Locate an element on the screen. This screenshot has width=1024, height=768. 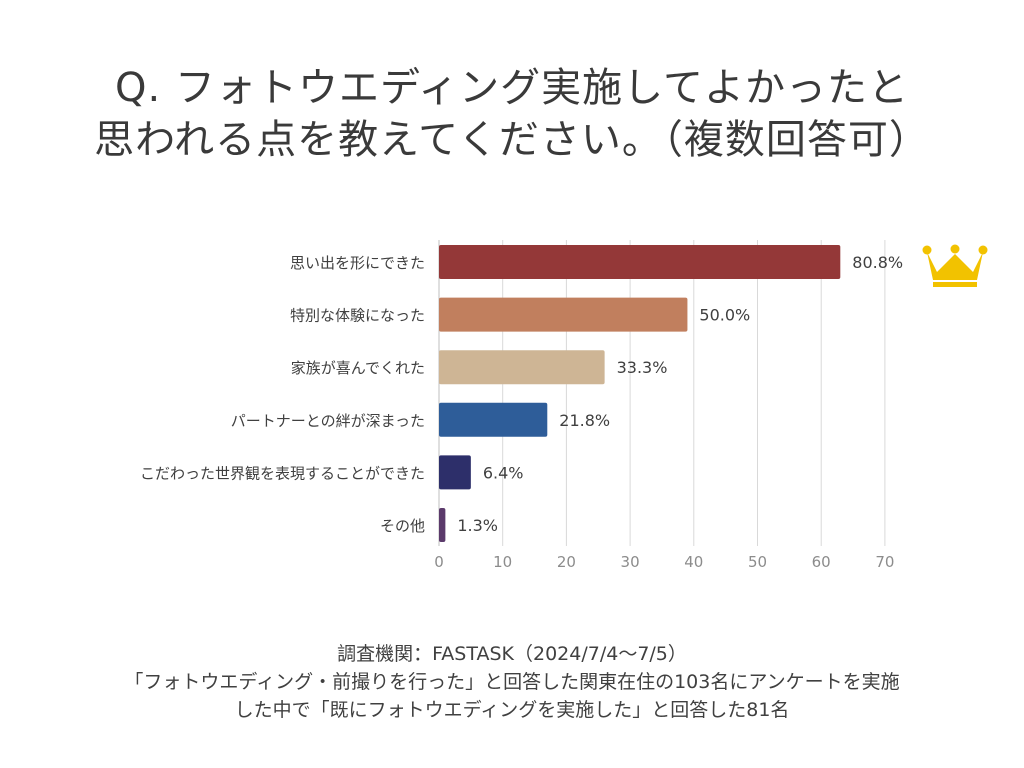
x-tick-label: 60 is located at coordinates (821, 562).